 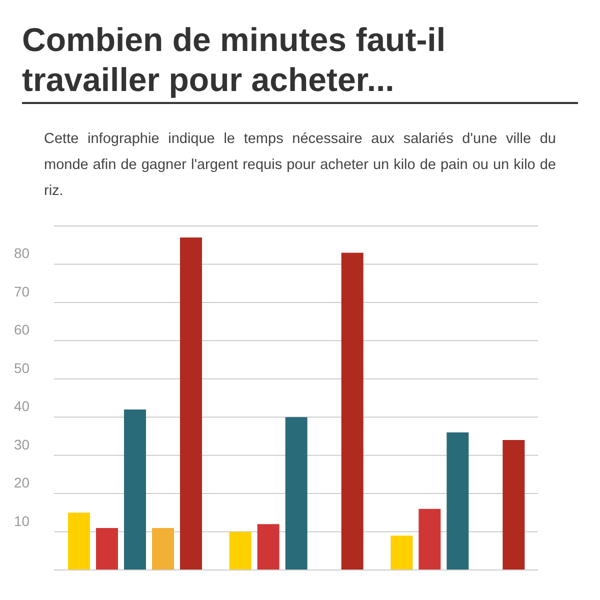 I want to click on y-tick-label: 40, so click(x=22, y=406).